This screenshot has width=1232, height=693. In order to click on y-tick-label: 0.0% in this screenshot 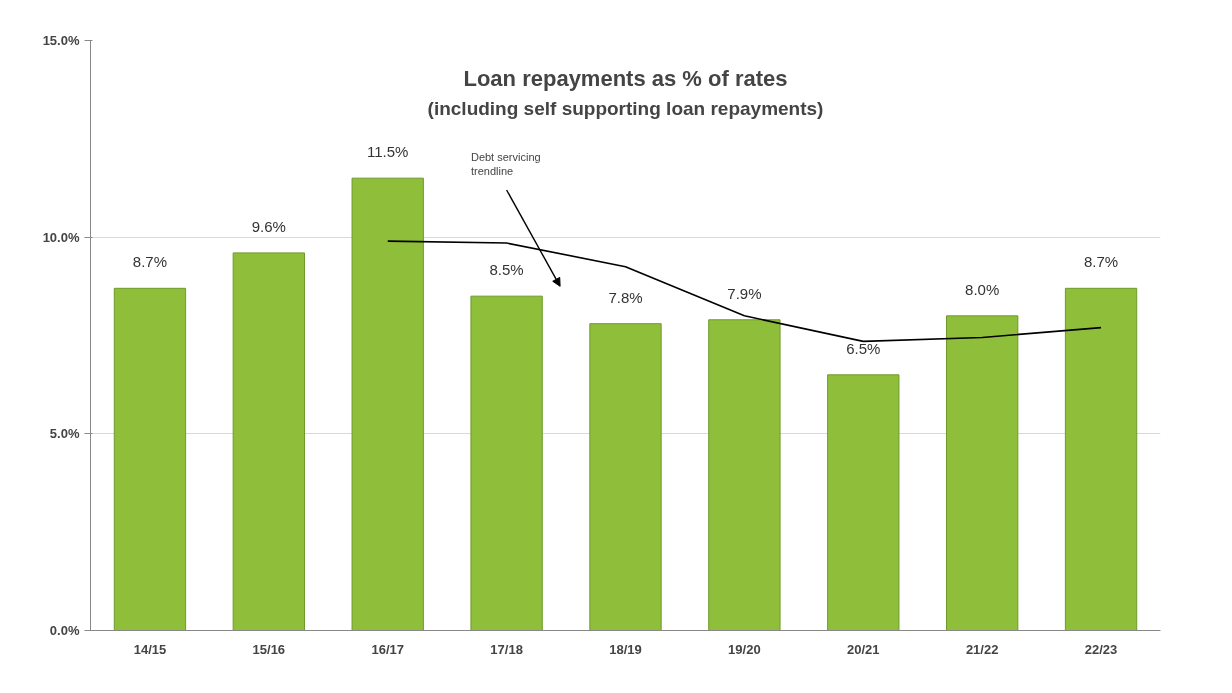, I will do `click(64, 630)`.